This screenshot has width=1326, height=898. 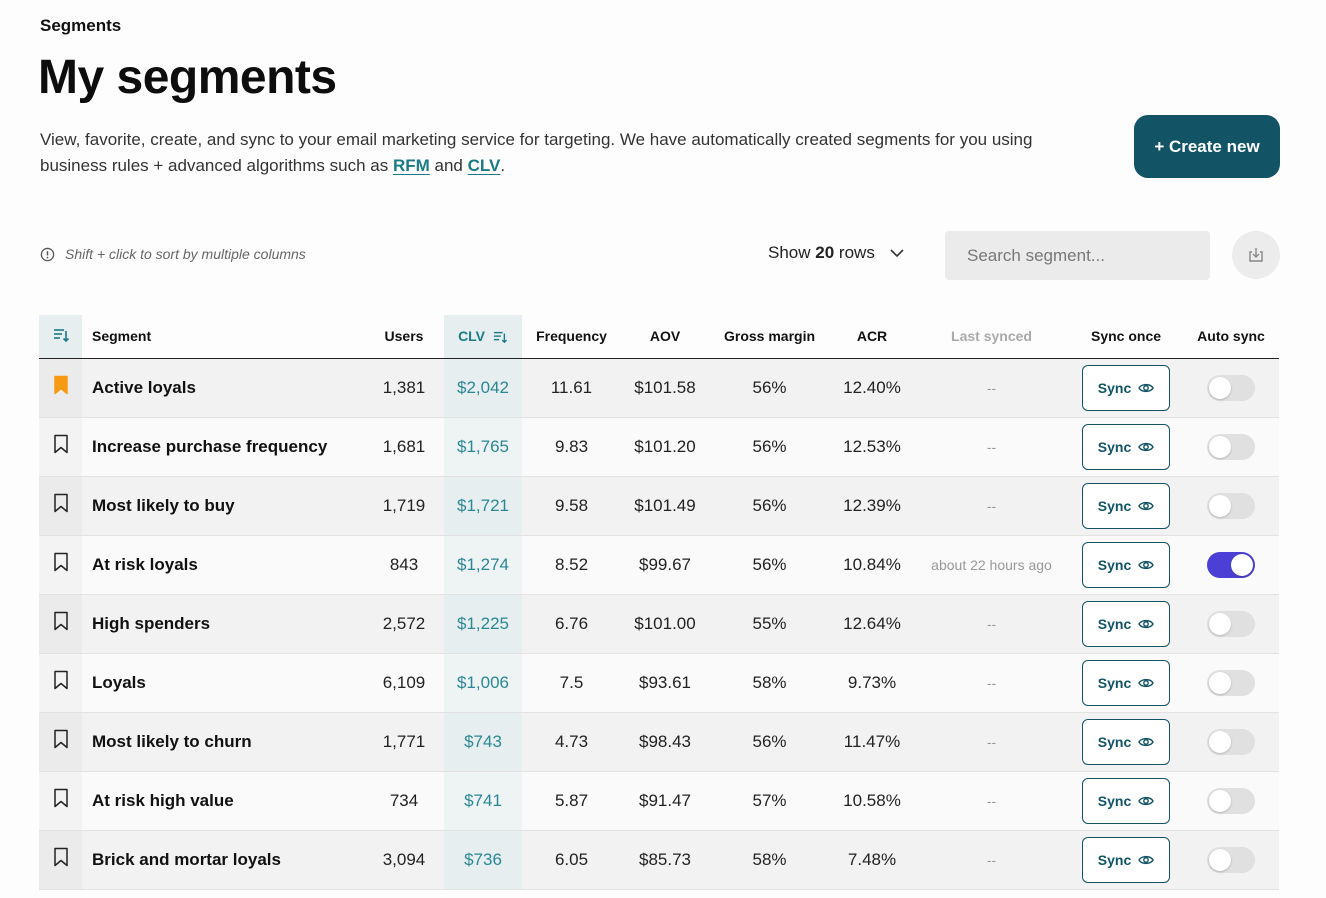 I want to click on segment-name: Loyals, so click(x=223, y=683).